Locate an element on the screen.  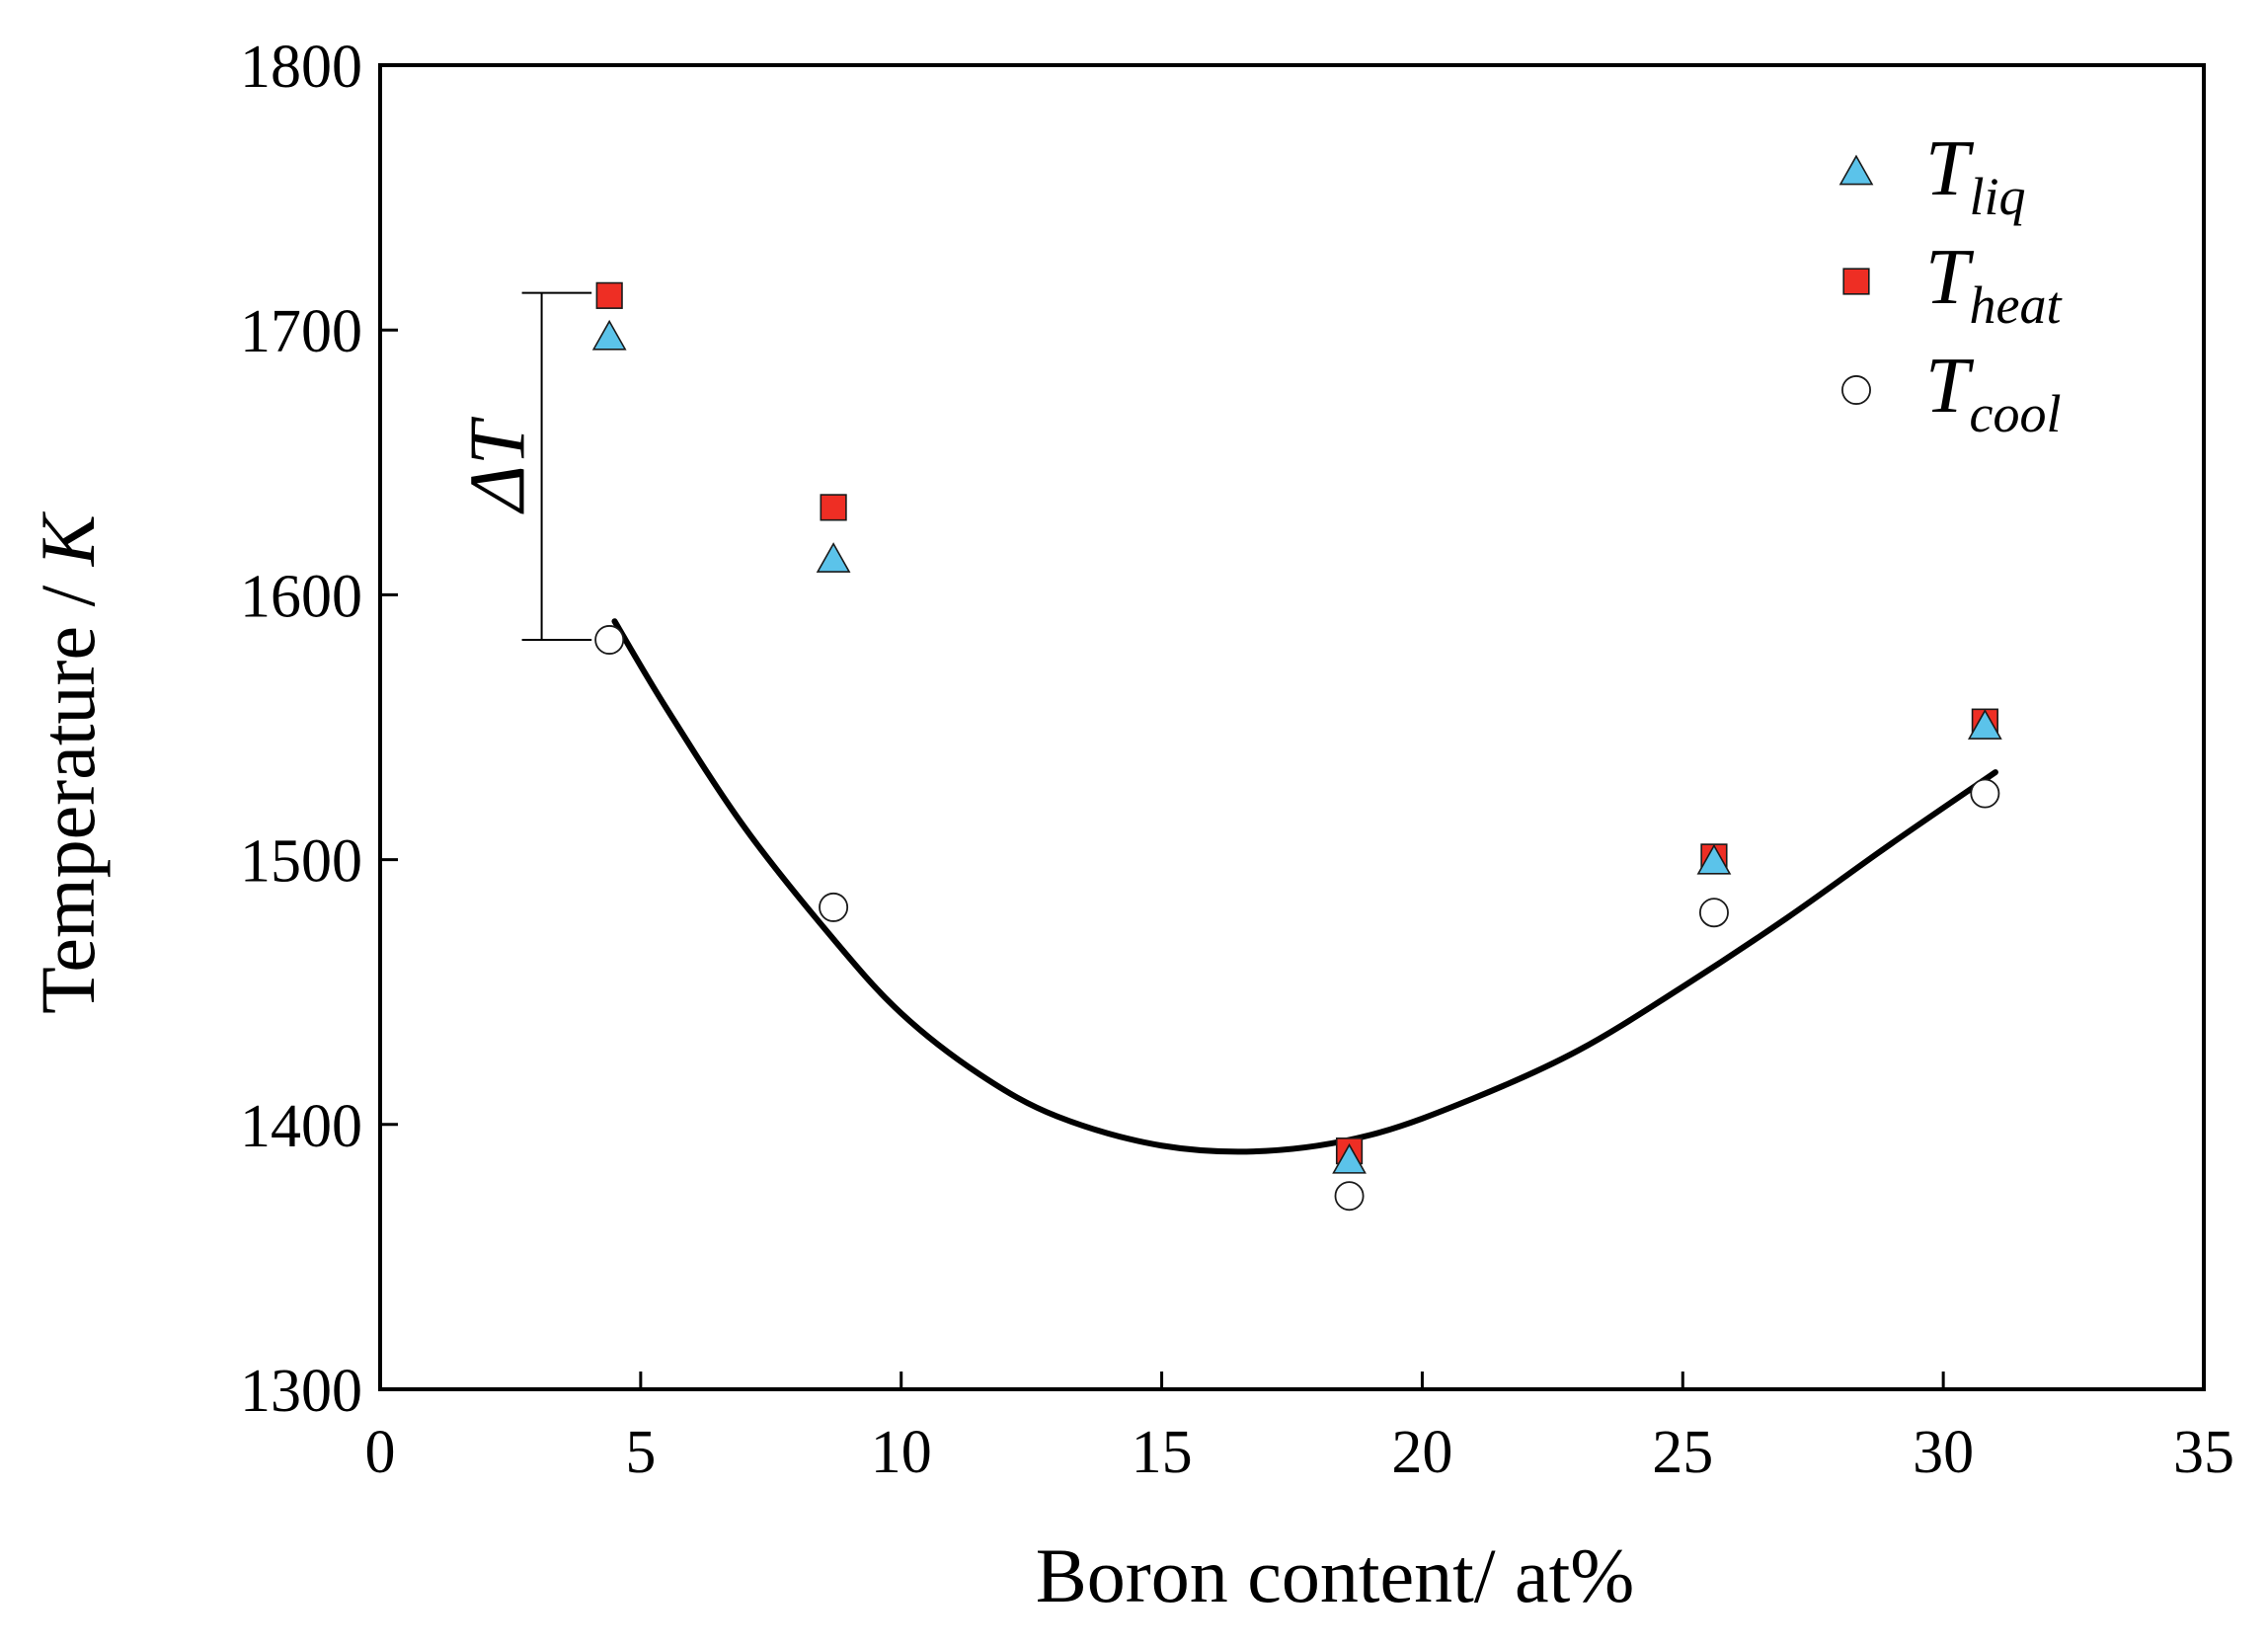
legend-label-cool: Tcool is located at coordinates (1993, 393).